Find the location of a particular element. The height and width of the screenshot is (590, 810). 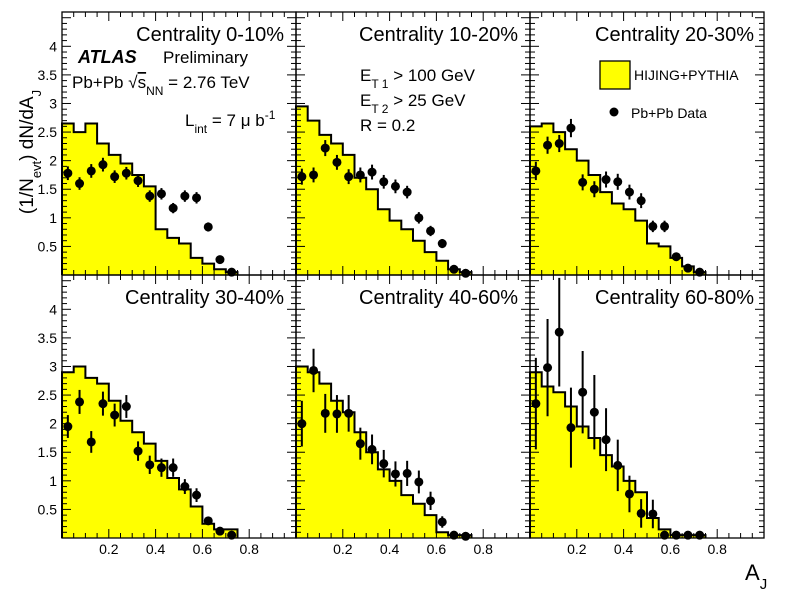

lumi-label: Lint = 7 μ b-1 is located at coordinates (230, 122).